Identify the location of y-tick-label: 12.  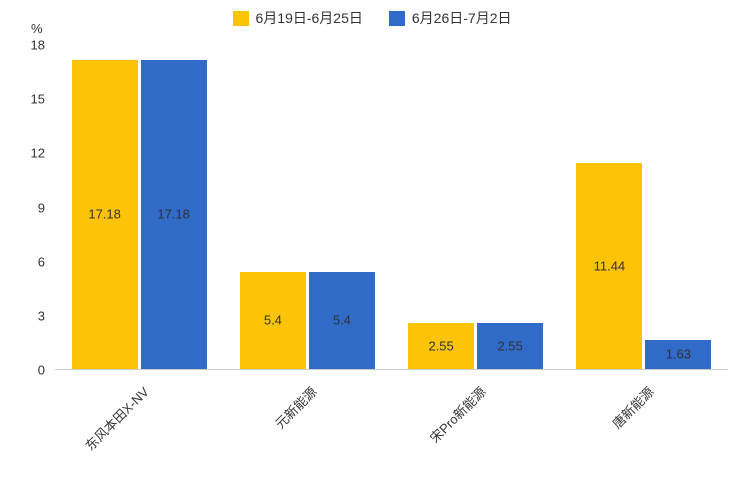
(37, 153).